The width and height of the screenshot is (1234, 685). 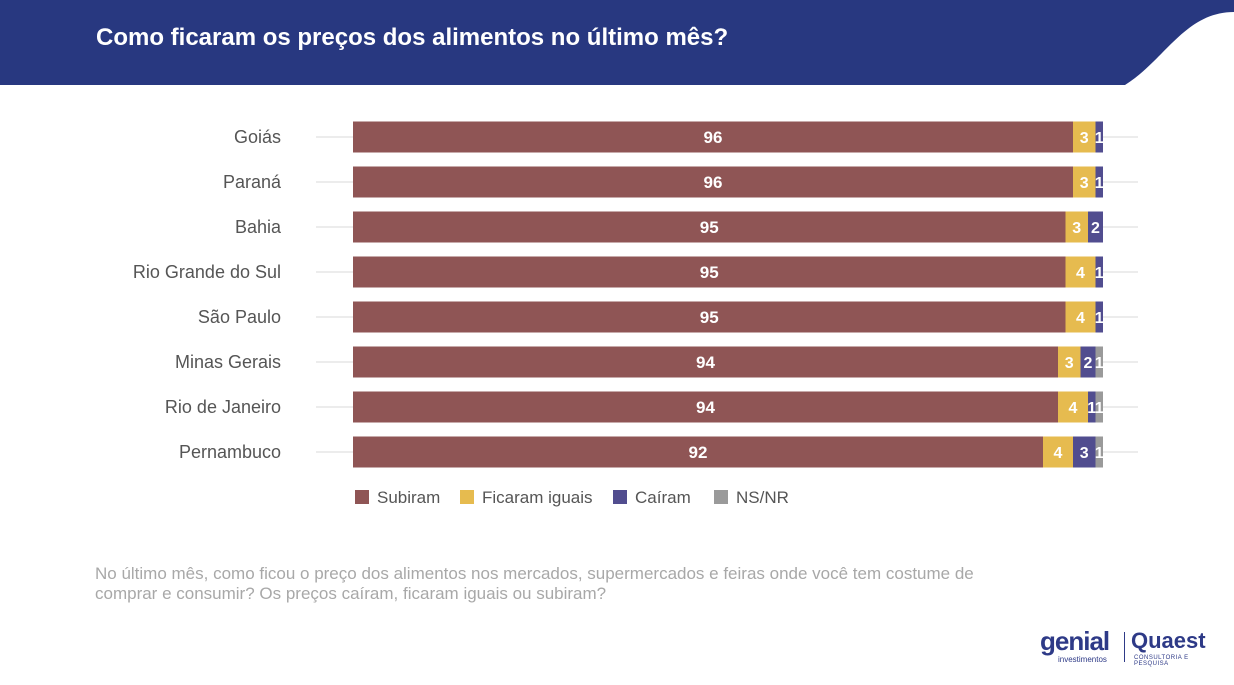 What do you see at coordinates (258, 227) in the screenshot?
I see `category-label: Bahia` at bounding box center [258, 227].